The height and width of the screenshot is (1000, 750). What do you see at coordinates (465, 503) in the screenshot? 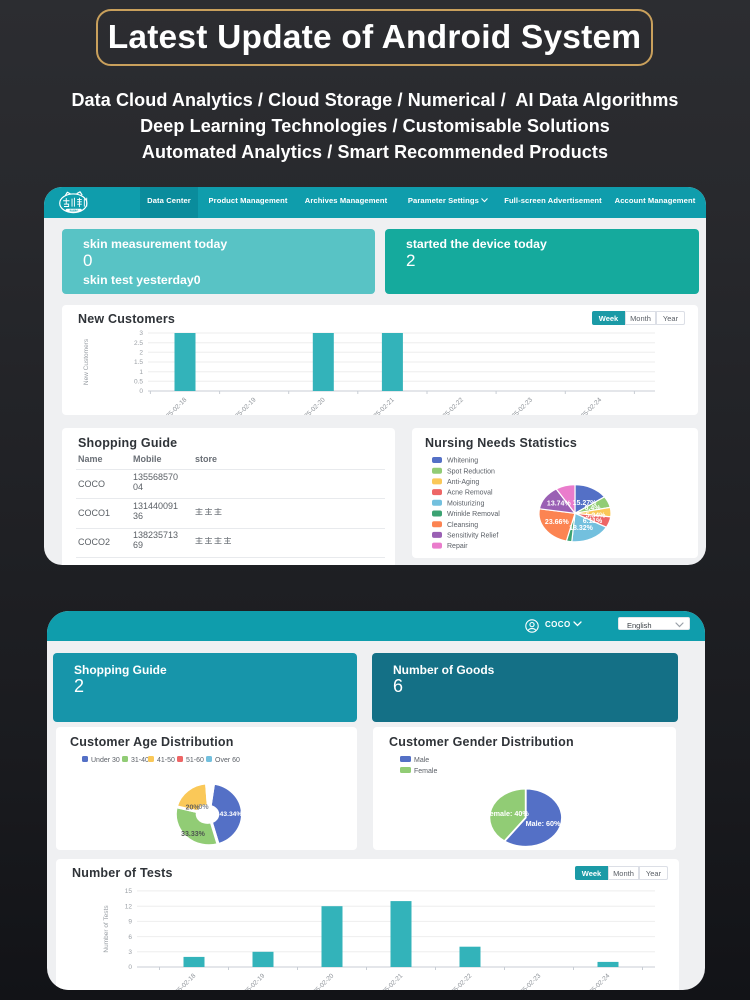
I see `svg-text: Moisturizing` at bounding box center [465, 503].